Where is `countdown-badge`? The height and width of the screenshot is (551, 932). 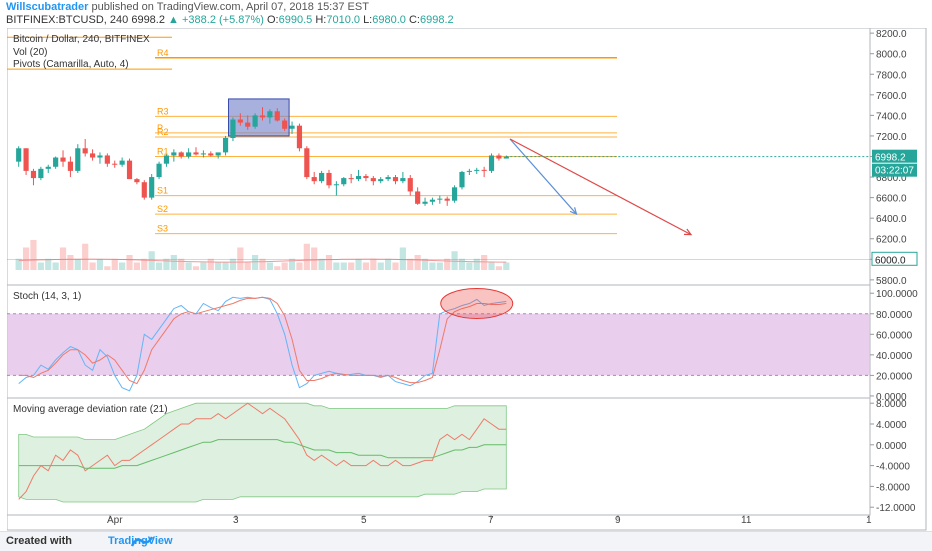 countdown-badge is located at coordinates (894, 170).